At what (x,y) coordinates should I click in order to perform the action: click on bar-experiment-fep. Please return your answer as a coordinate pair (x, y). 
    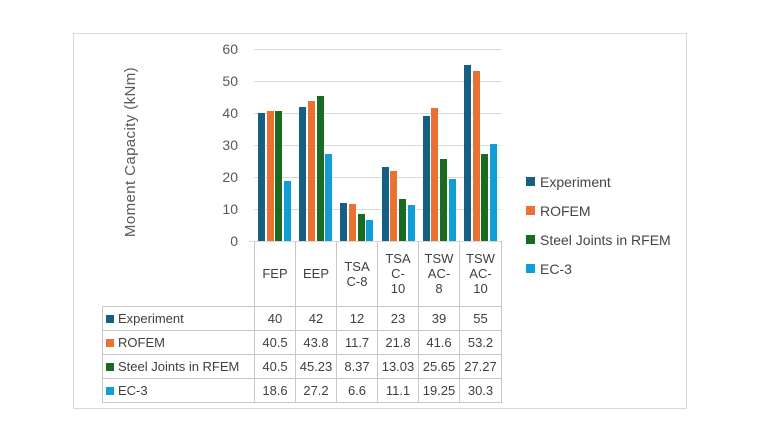
    Looking at the image, I should click on (262, 177).